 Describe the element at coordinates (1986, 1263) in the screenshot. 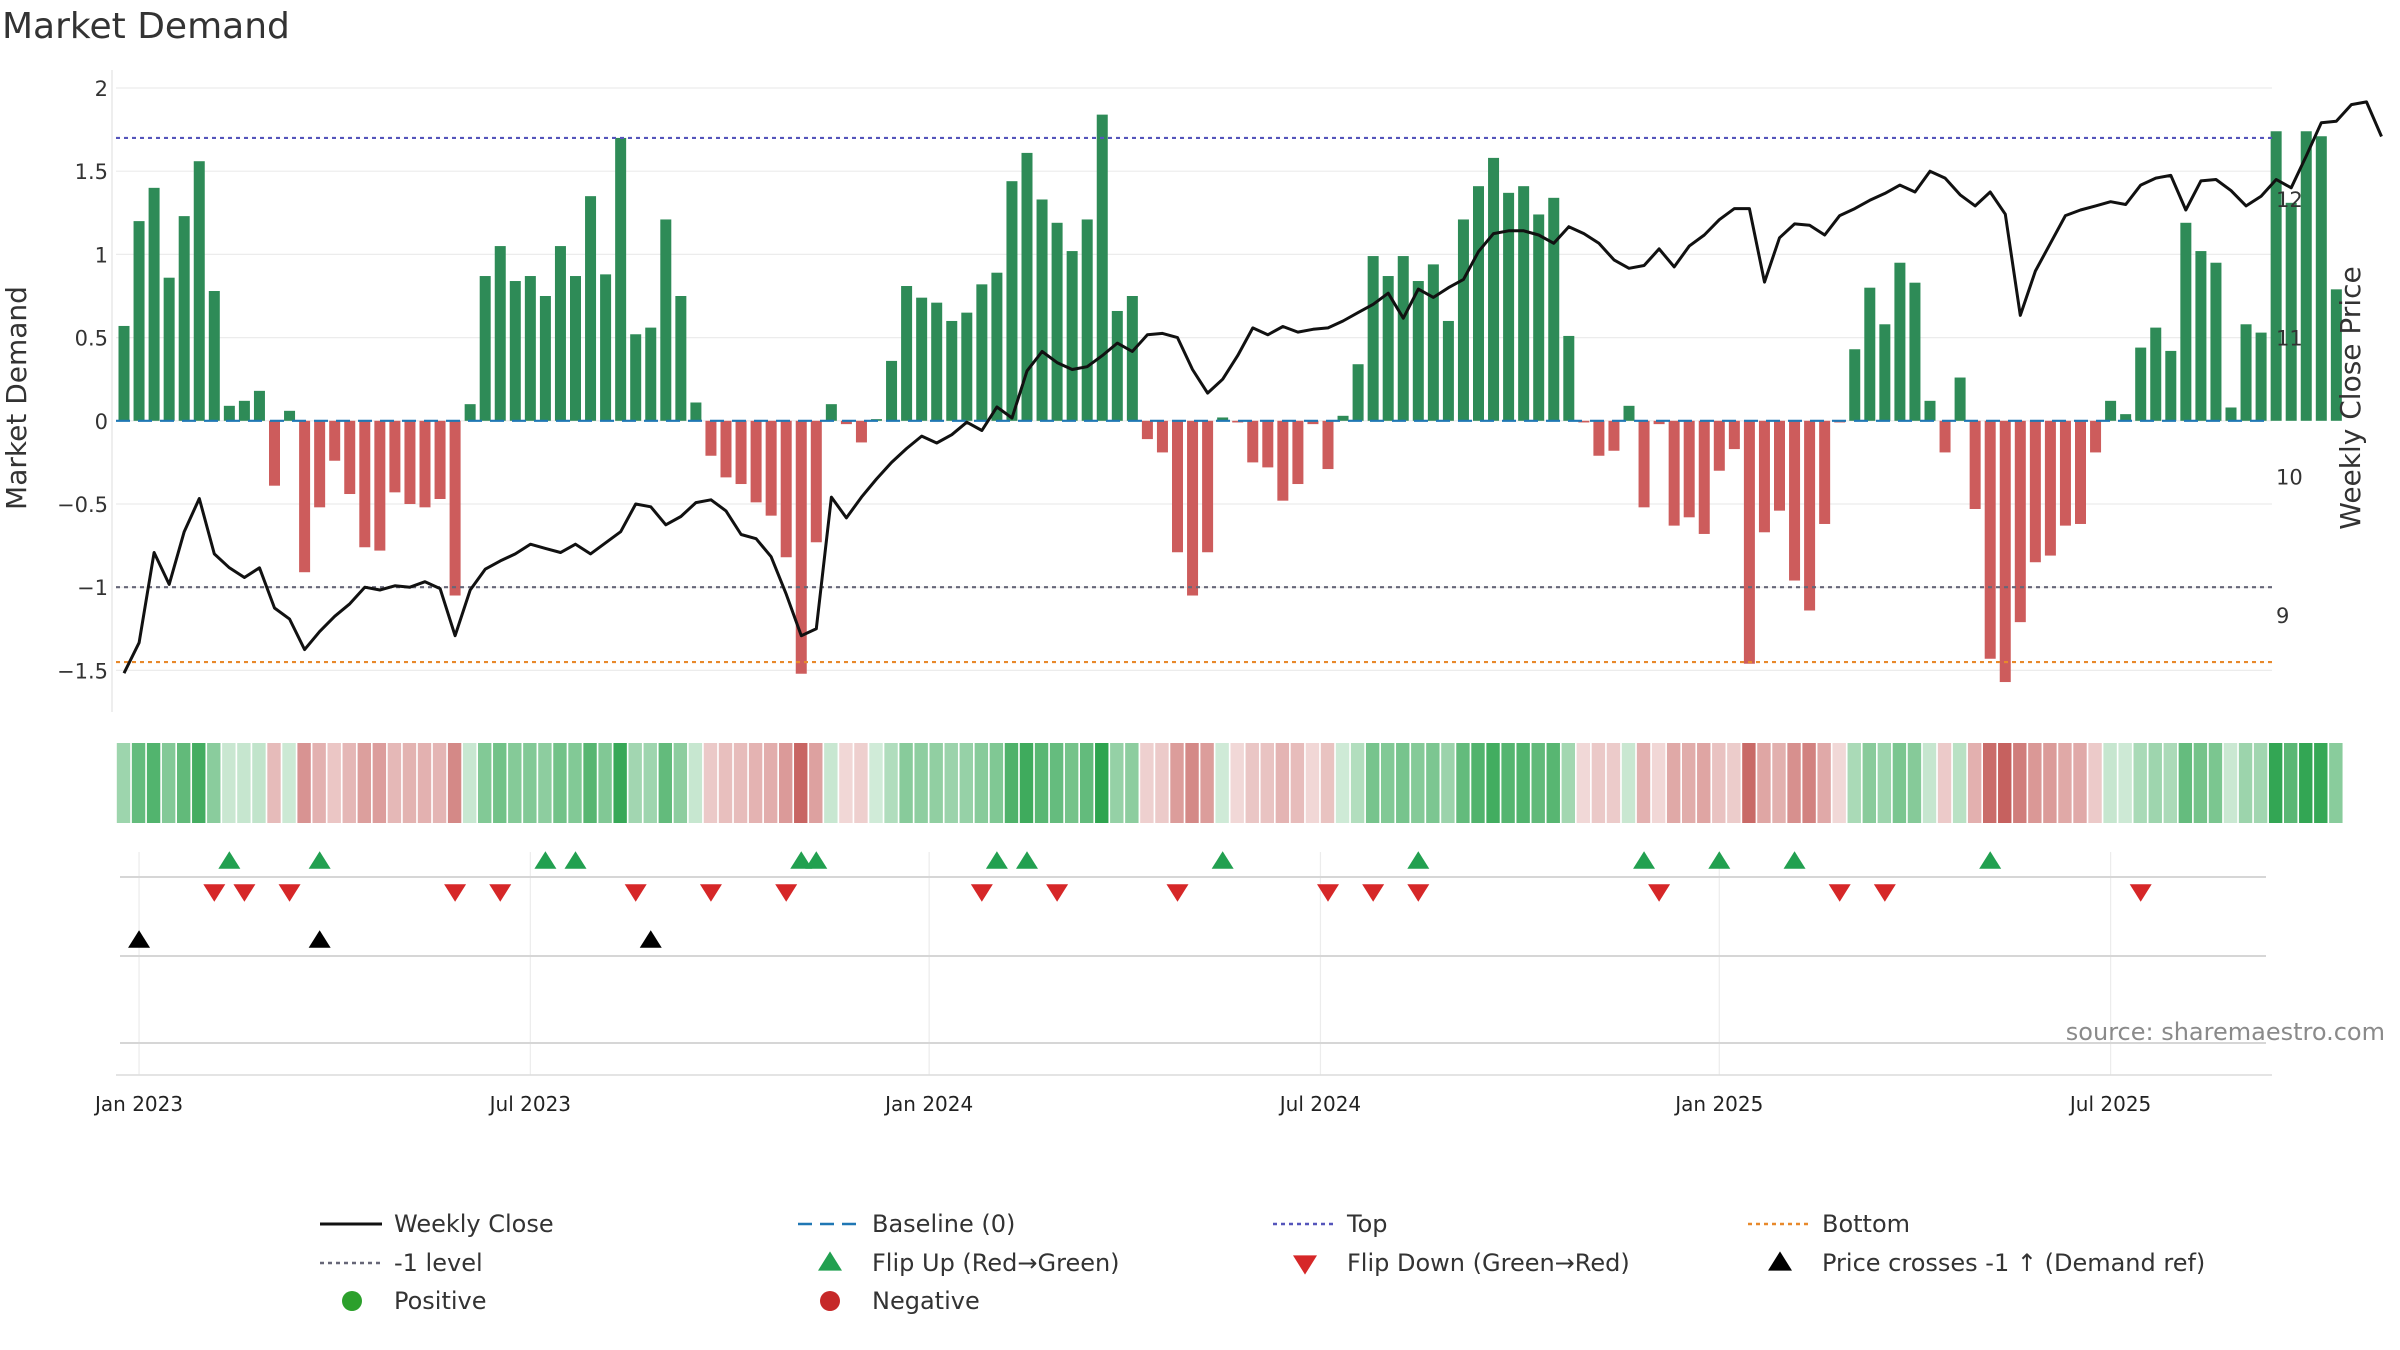

I see `legend-item: Price crosses -1 ↑ (Demand ref)` at that location.